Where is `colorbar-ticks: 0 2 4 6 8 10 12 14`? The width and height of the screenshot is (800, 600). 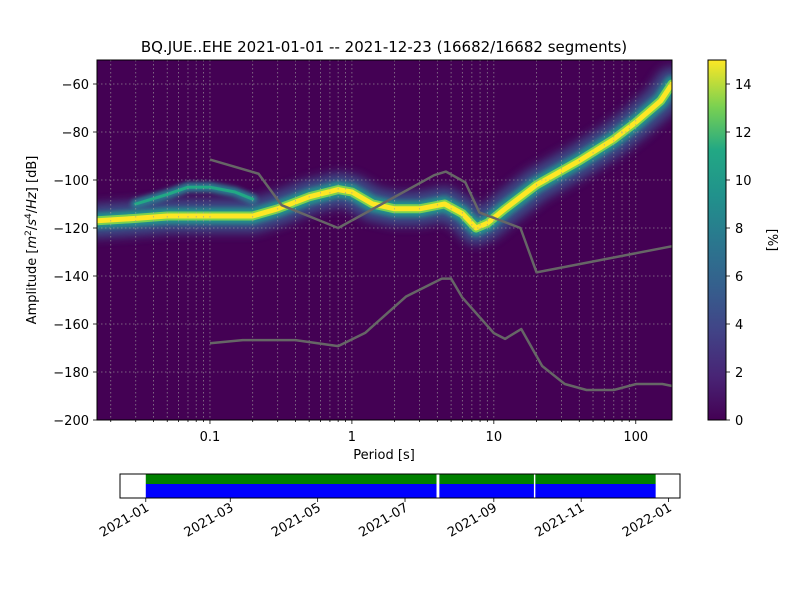 colorbar-ticks: 0 2 4 6 8 10 12 14 is located at coordinates (739, 253).